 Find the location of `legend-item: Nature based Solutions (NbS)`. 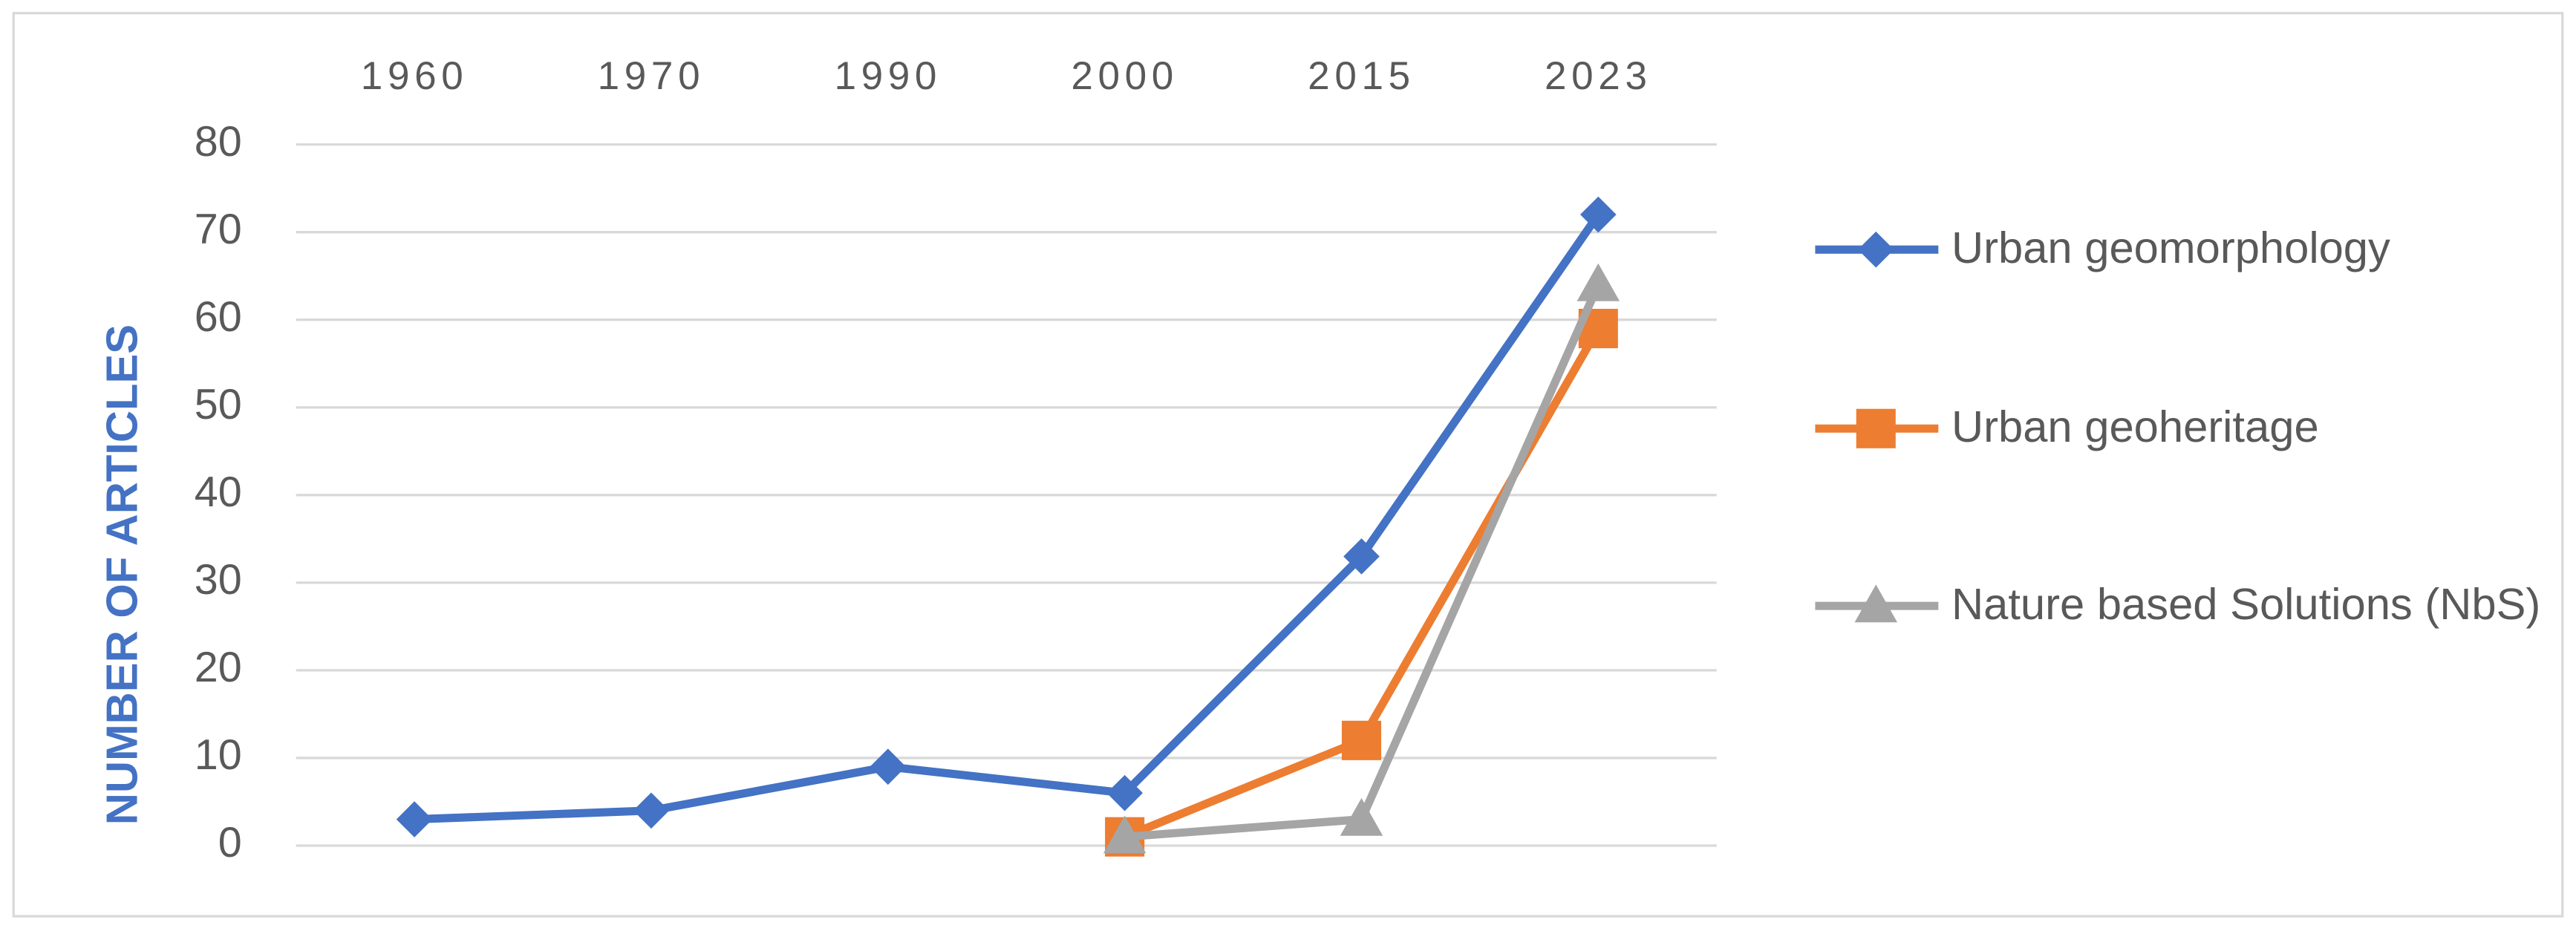

legend-item: Nature based Solutions (NbS) is located at coordinates (2246, 604).